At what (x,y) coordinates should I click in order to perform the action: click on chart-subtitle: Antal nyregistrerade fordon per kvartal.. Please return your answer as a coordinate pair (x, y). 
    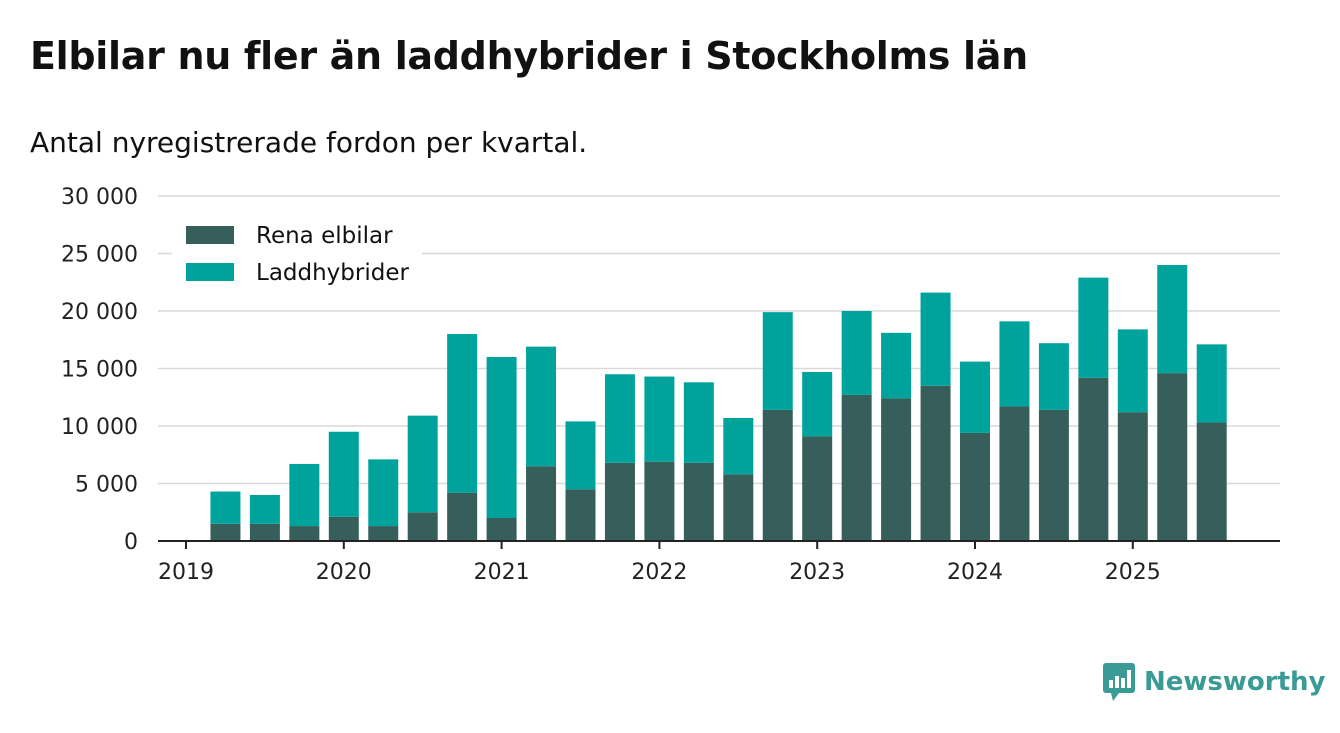
    Looking at the image, I should click on (309, 142).